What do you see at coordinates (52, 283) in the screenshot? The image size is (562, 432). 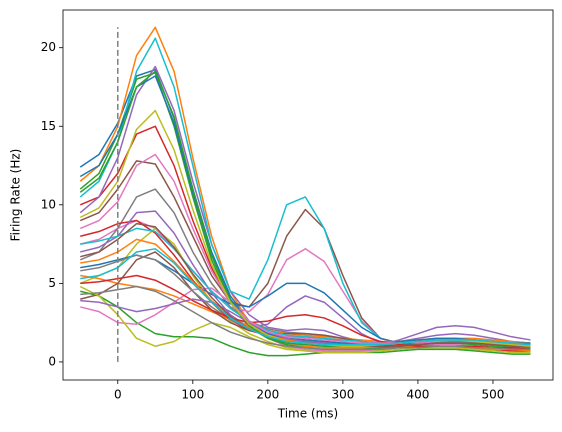 I see `y-tick-label: 5` at bounding box center [52, 283].